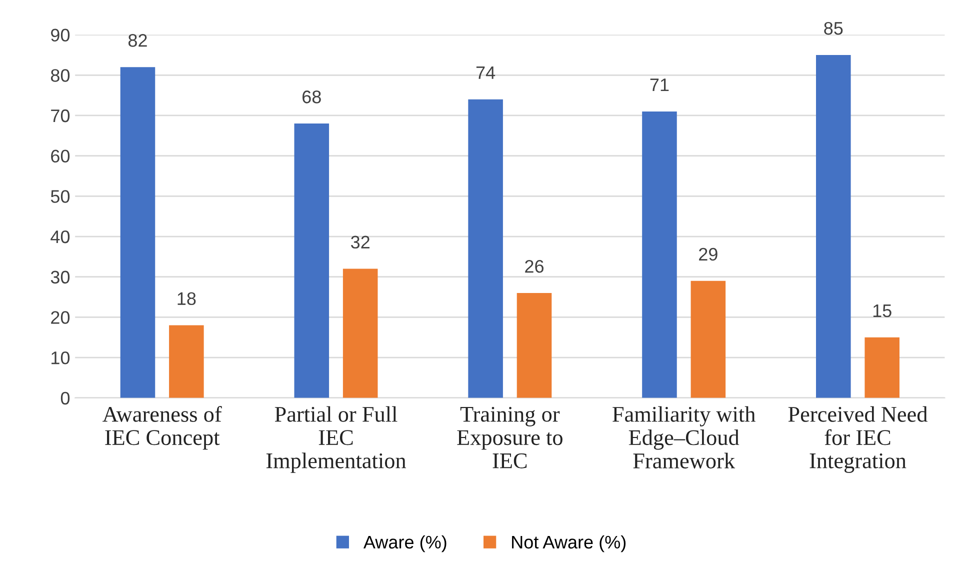 This screenshot has height=580, width=963. Describe the element at coordinates (61, 357) in the screenshot. I see `y-tick-label: 10` at that location.